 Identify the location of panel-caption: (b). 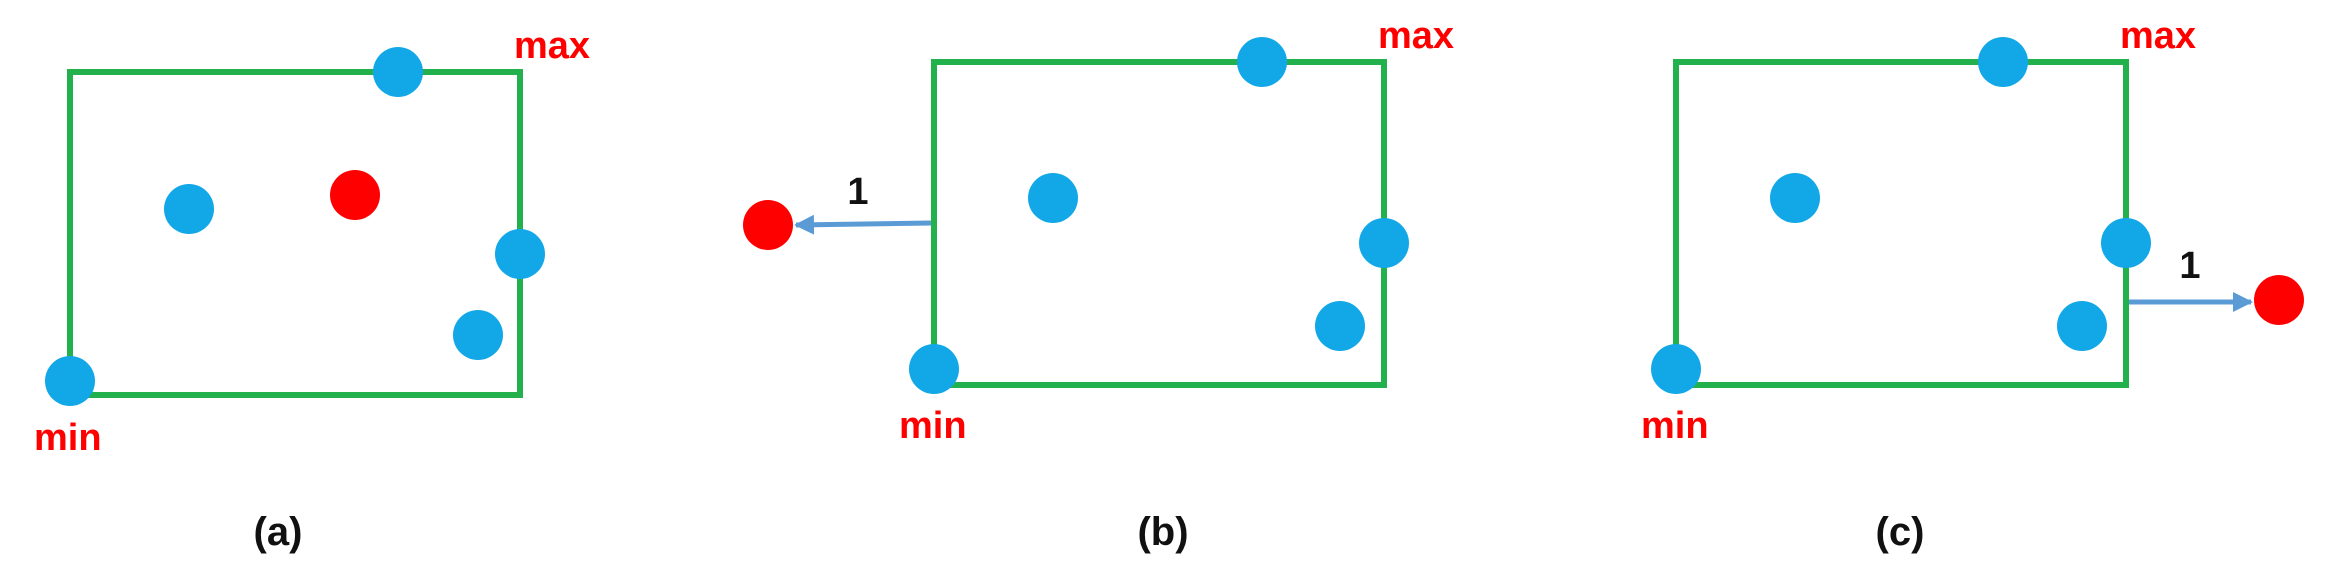
(1162, 532).